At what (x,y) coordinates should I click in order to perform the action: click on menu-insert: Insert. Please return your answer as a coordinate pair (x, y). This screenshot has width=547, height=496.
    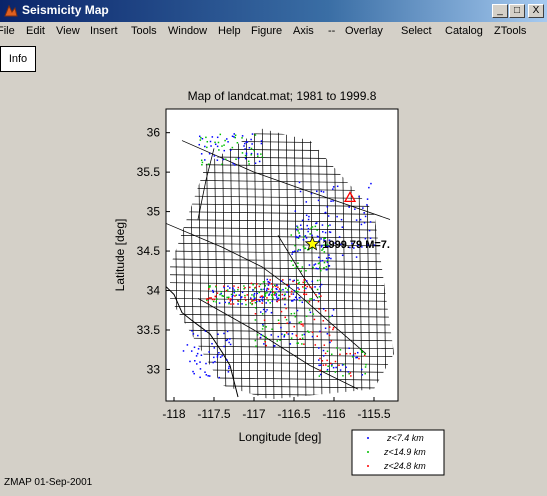
    Looking at the image, I should click on (104, 31).